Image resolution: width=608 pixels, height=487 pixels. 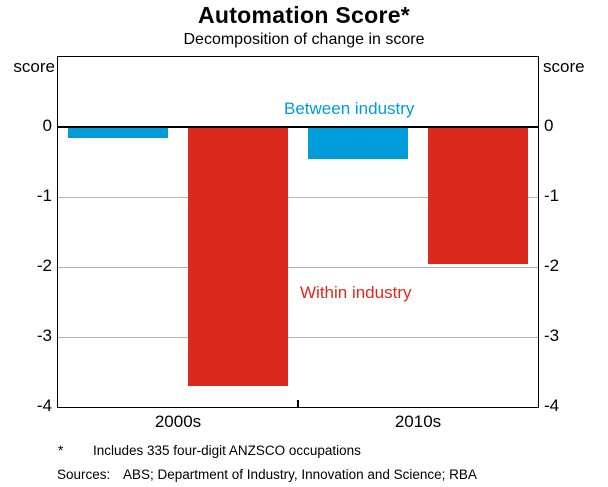 I want to click on y-tick-label-left: -2, so click(x=44, y=266).